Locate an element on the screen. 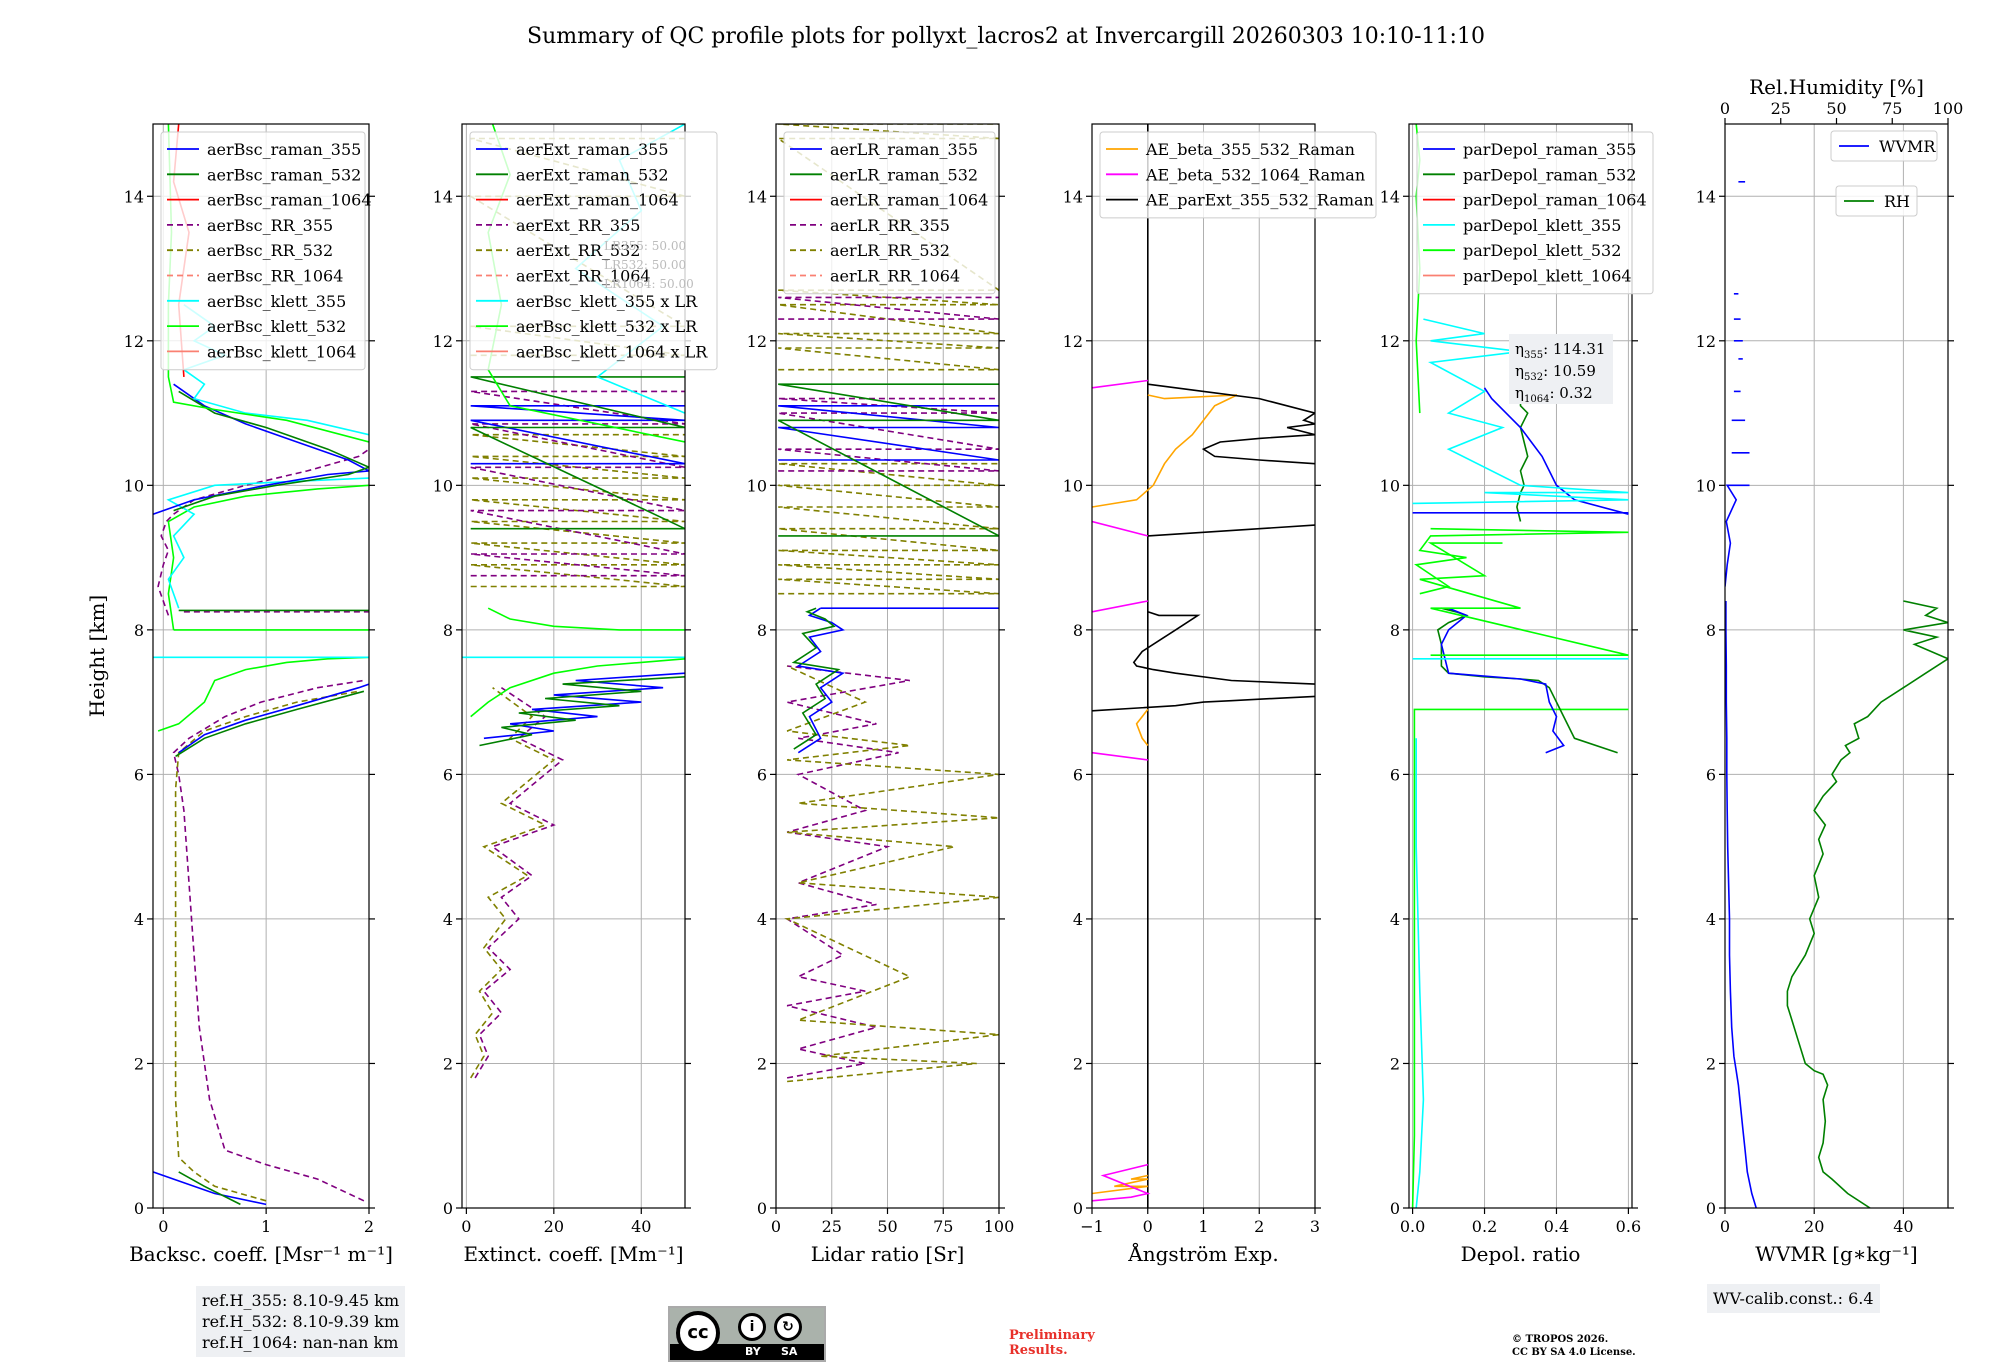 The image size is (2000, 1362). cc-by-label: BY is located at coordinates (753, 1351).